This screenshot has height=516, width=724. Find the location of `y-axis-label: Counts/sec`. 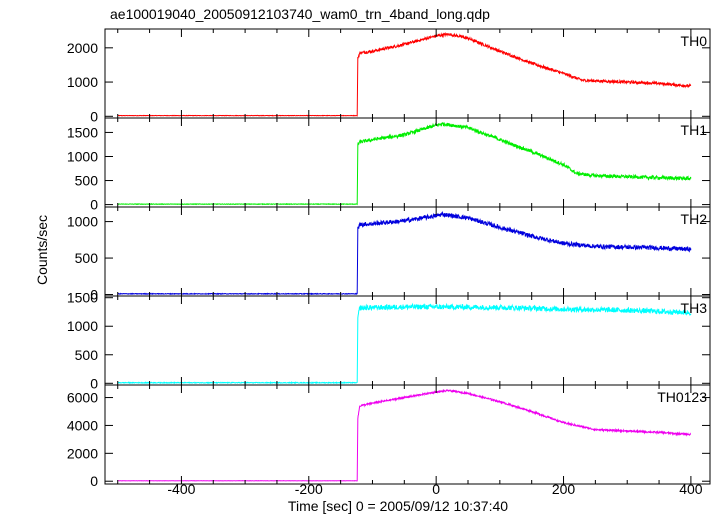

y-axis-label: Counts/sec is located at coordinates (42, 250).